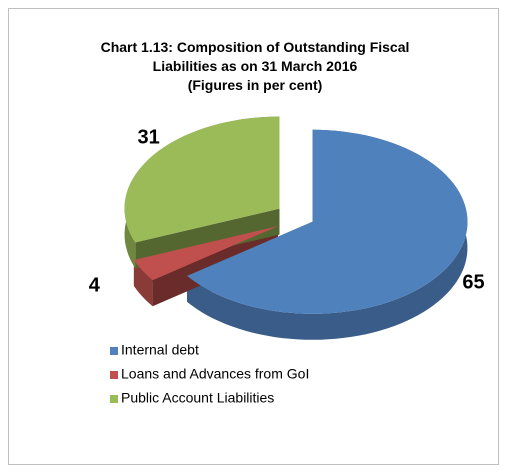 The height and width of the screenshot is (474, 509). What do you see at coordinates (148, 138) in the screenshot?
I see `data-label: 31` at bounding box center [148, 138].